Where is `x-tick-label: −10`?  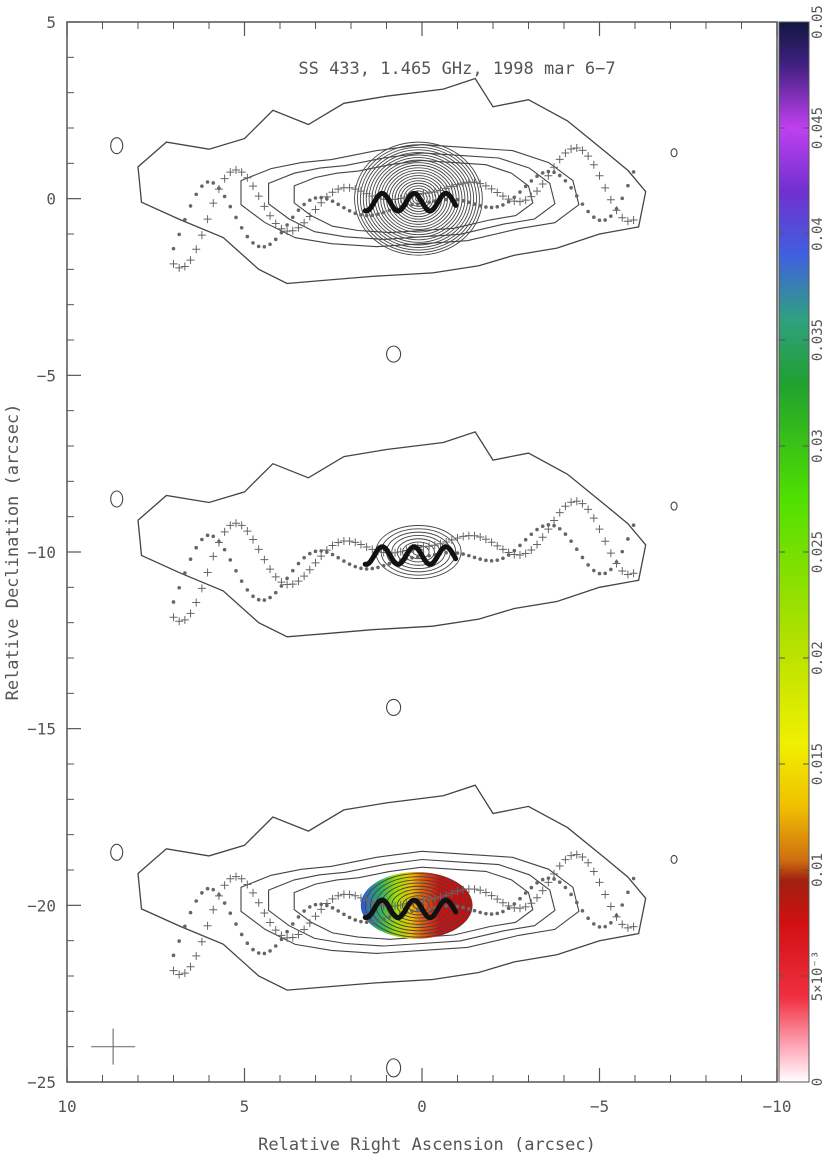 x-tick-label: −10 is located at coordinates (777, 1106).